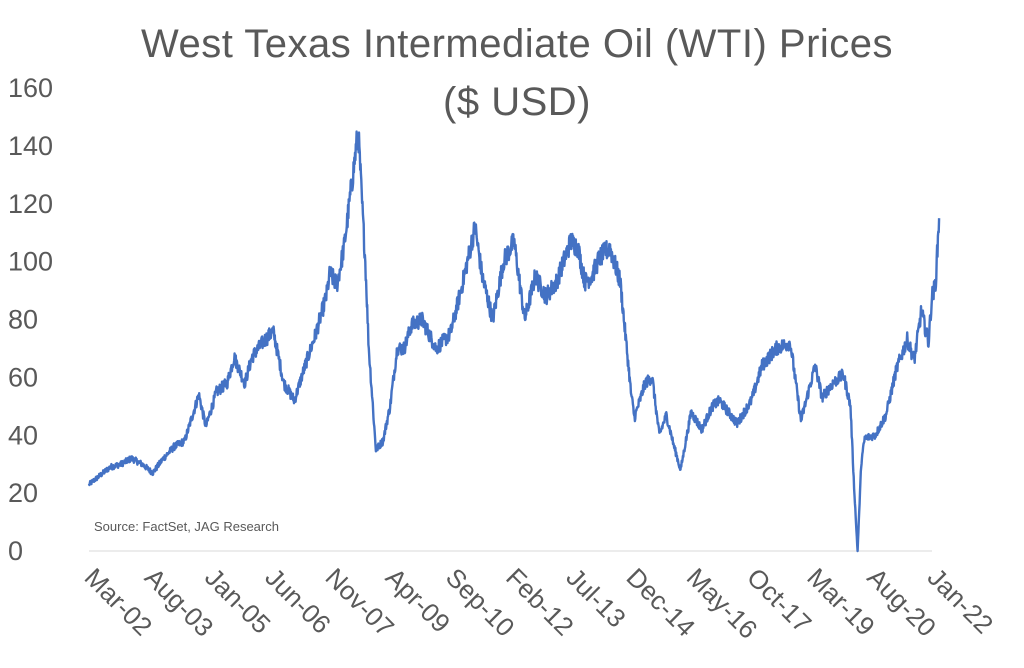 The image size is (1024, 668). What do you see at coordinates (30, 146) in the screenshot?
I see `y-tick-label: 140` at bounding box center [30, 146].